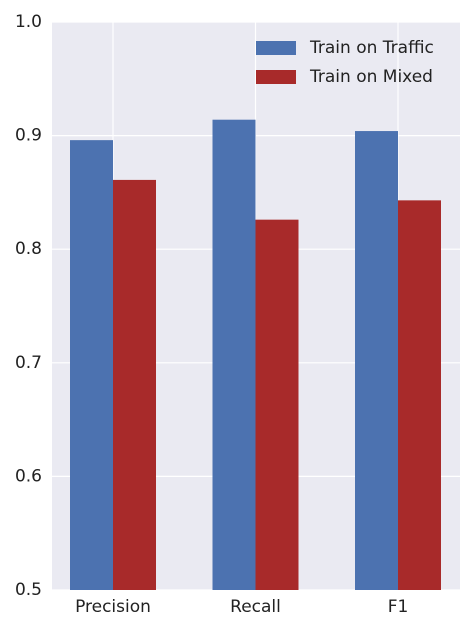 The height and width of the screenshot is (632, 474). What do you see at coordinates (28, 363) in the screenshot?
I see `y-tick-label: 0.7` at bounding box center [28, 363].